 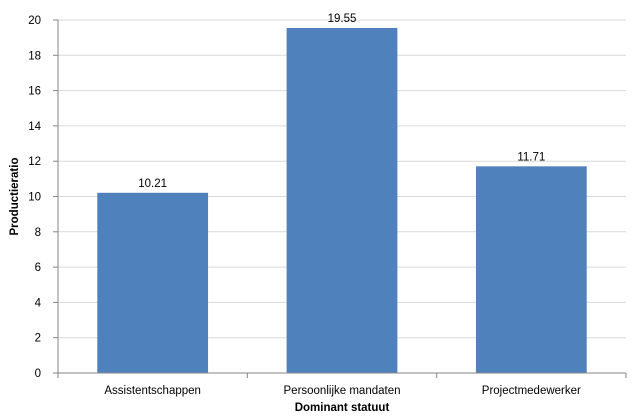 What do you see at coordinates (34, 162) in the screenshot?
I see `y-tick-label: 12` at bounding box center [34, 162].